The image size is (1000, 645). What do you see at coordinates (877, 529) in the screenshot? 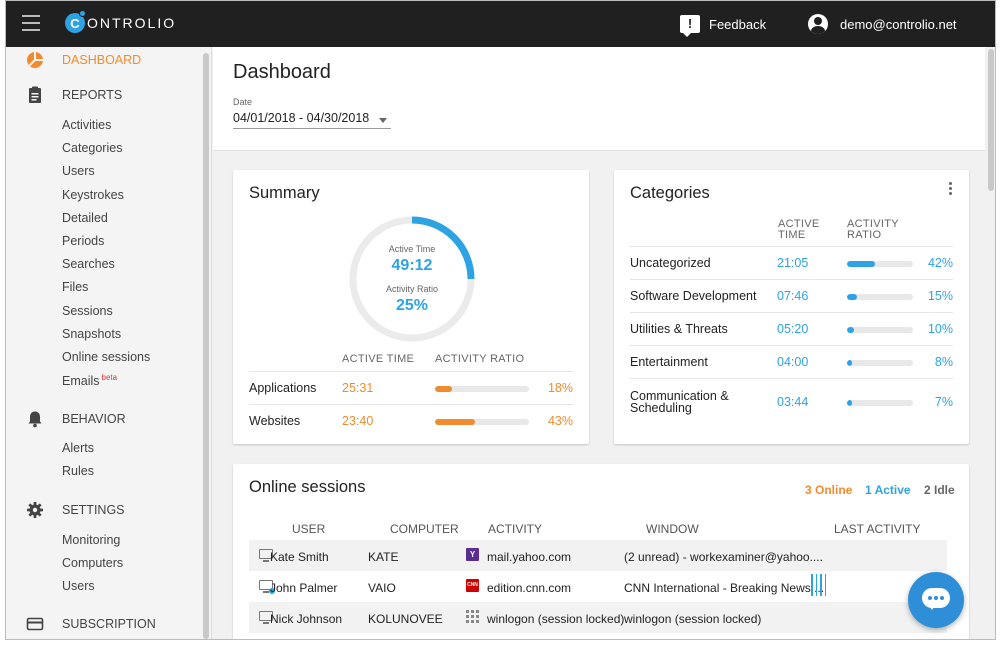
I see `col-last-activity: LAST ACTIVITY` at bounding box center [877, 529].